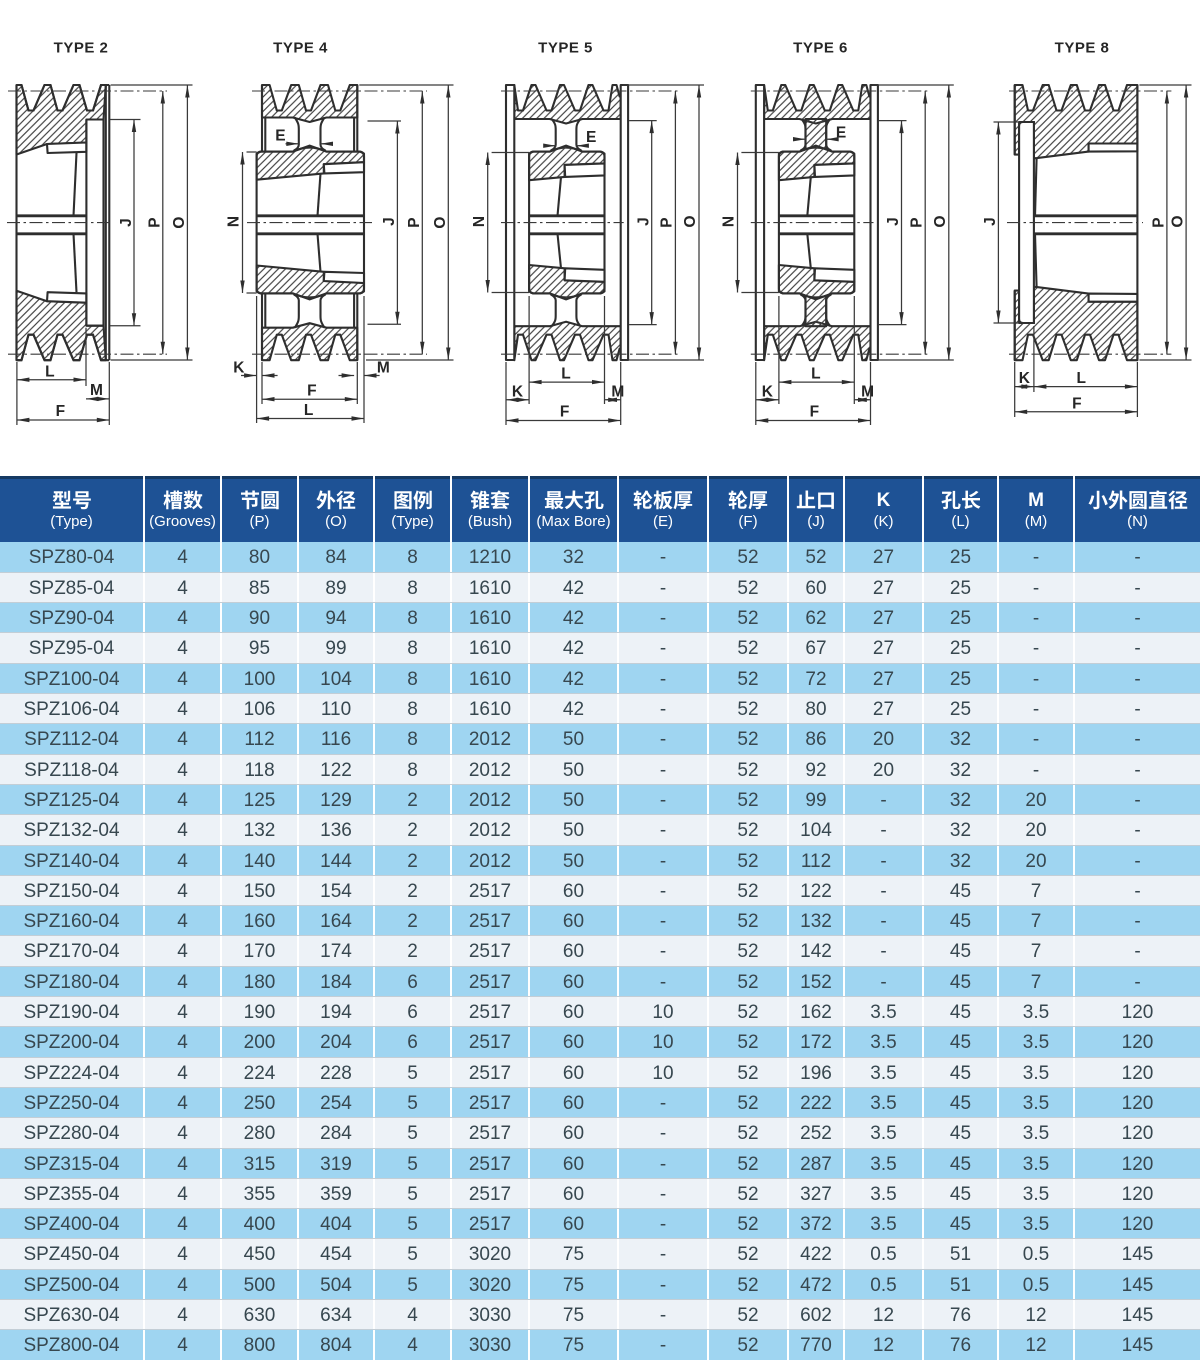  What do you see at coordinates (820, 48) in the screenshot?
I see `svg-text: TYPE 6` at bounding box center [820, 48].